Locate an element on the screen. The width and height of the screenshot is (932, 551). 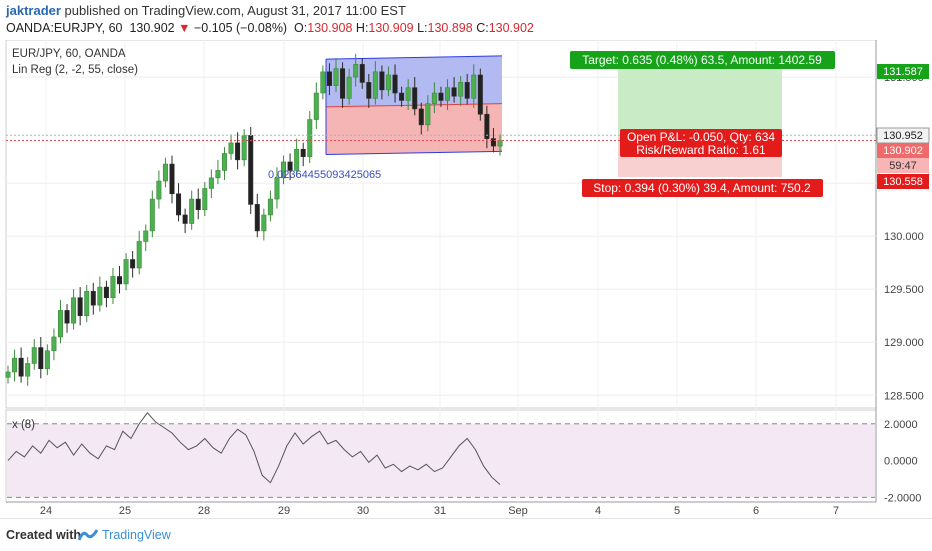
osc-tick-label: -2.0000 is located at coordinates (902, 498).